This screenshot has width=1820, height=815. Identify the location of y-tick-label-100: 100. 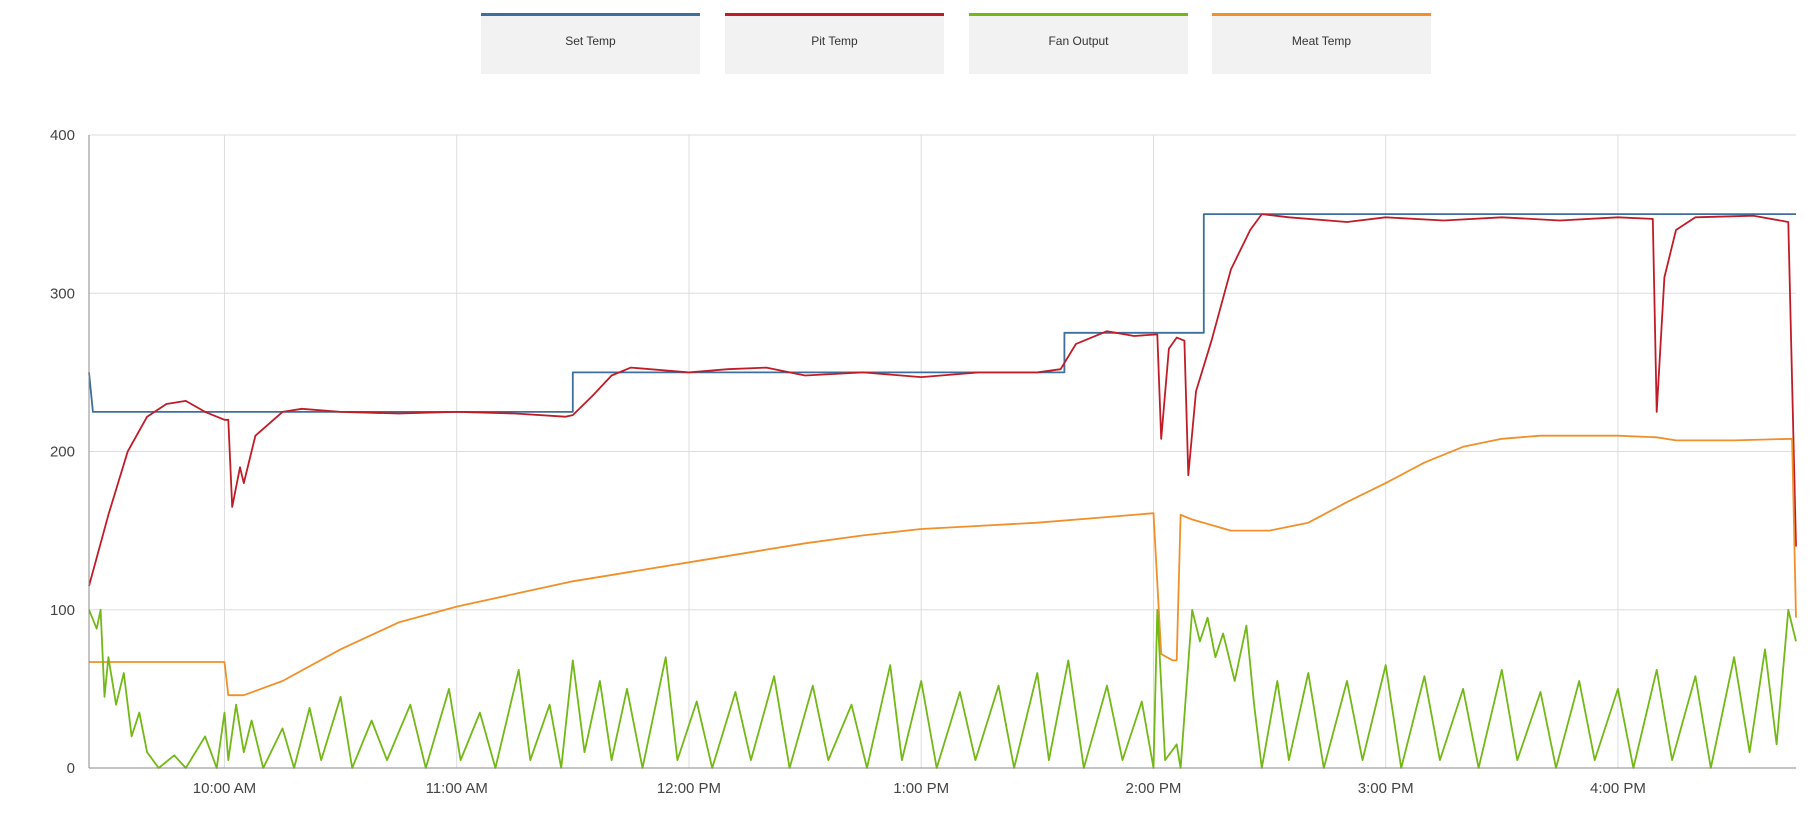
(62, 610).